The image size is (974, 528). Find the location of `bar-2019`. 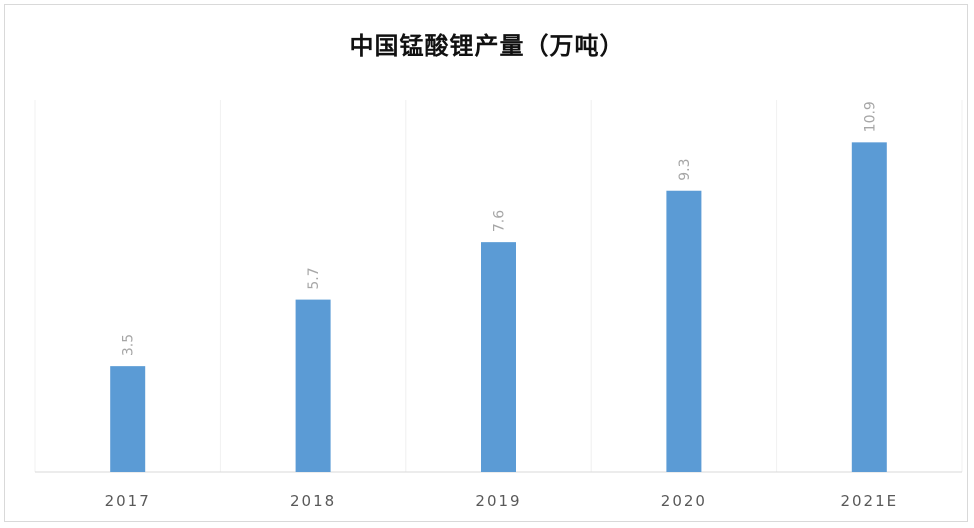

bar-2019 is located at coordinates (498, 357).